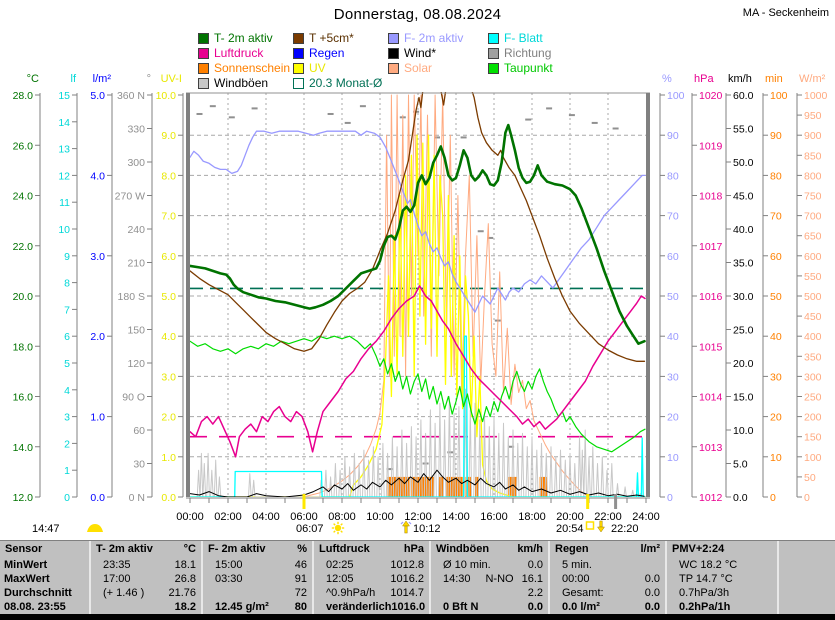  What do you see at coordinates (310, 529) in the screenshot?
I see `marker-time-label: 06:07` at bounding box center [310, 529].